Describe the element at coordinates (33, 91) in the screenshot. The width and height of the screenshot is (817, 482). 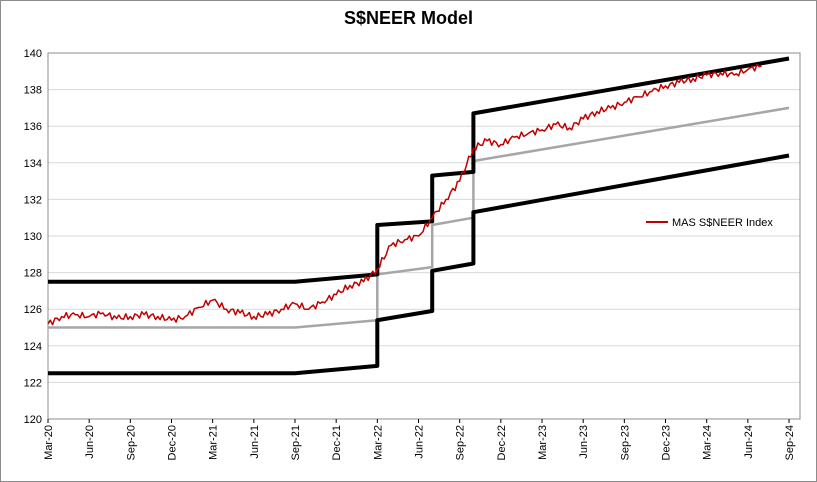
I see `y-tick-label: 138` at that location.